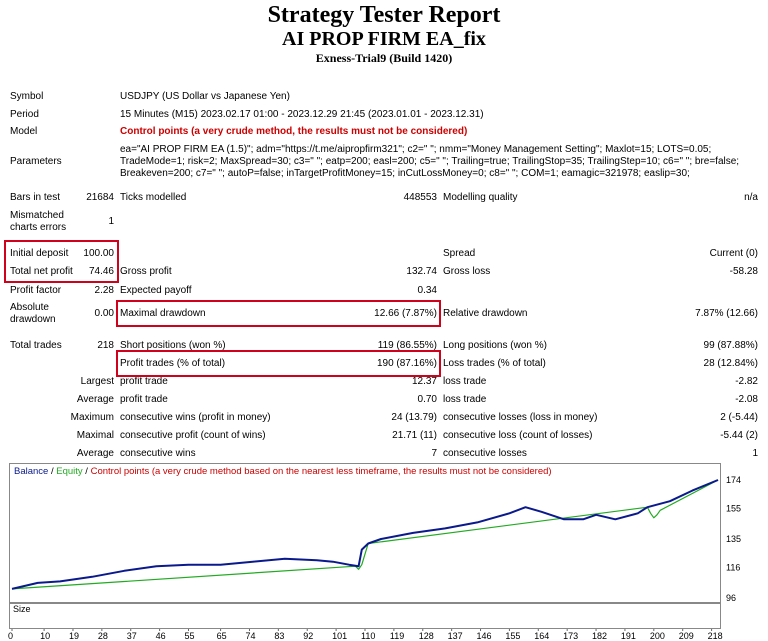 This screenshot has height=641, width=768. What do you see at coordinates (111, 221) in the screenshot?
I see `mismatch-value: 1` at bounding box center [111, 221].